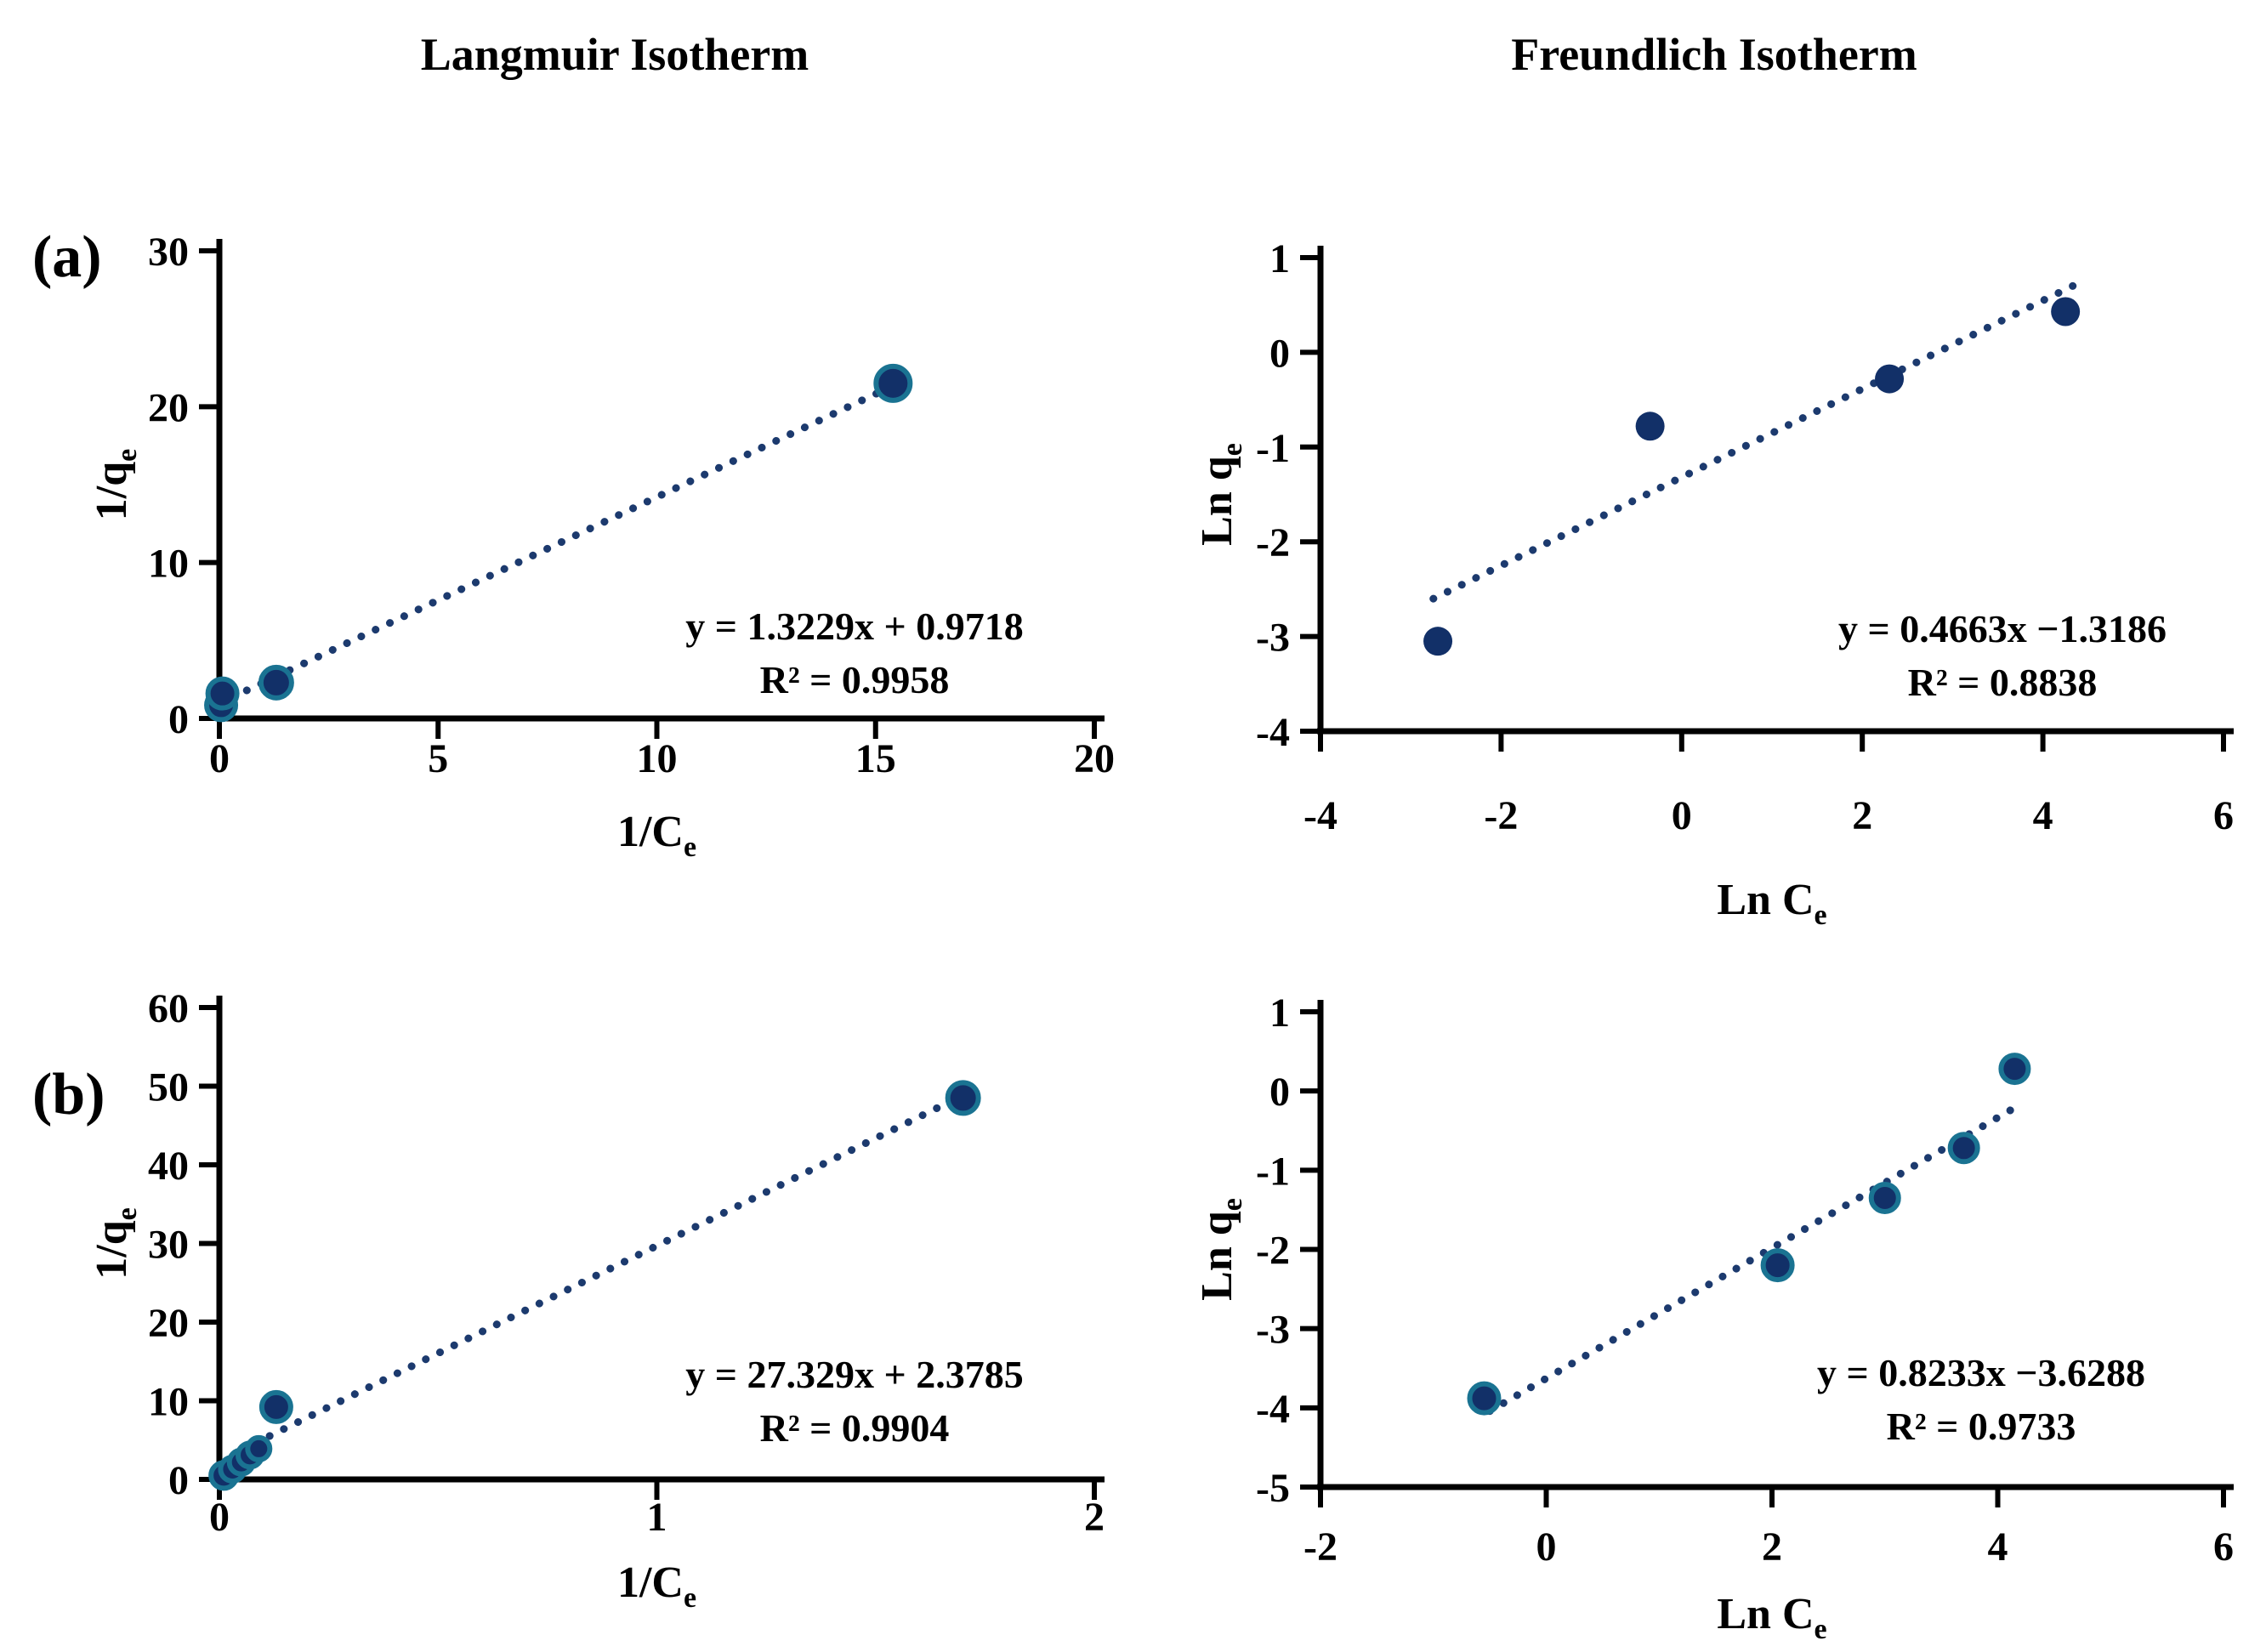  I want to click on equation-text: y = 0.4663x −1.3186, so click(2002, 628).